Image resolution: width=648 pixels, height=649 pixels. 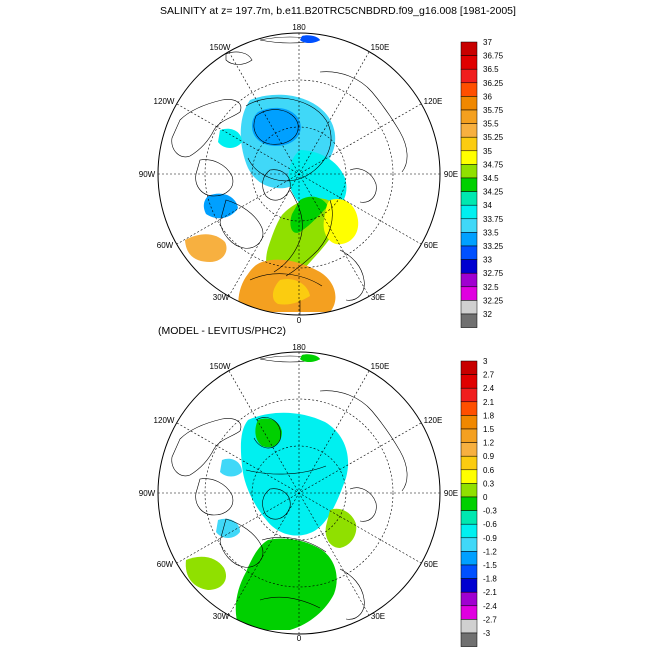 What do you see at coordinates (487, 96) in the screenshot?
I see `top-colorbar-label-4: 36` at bounding box center [487, 96].